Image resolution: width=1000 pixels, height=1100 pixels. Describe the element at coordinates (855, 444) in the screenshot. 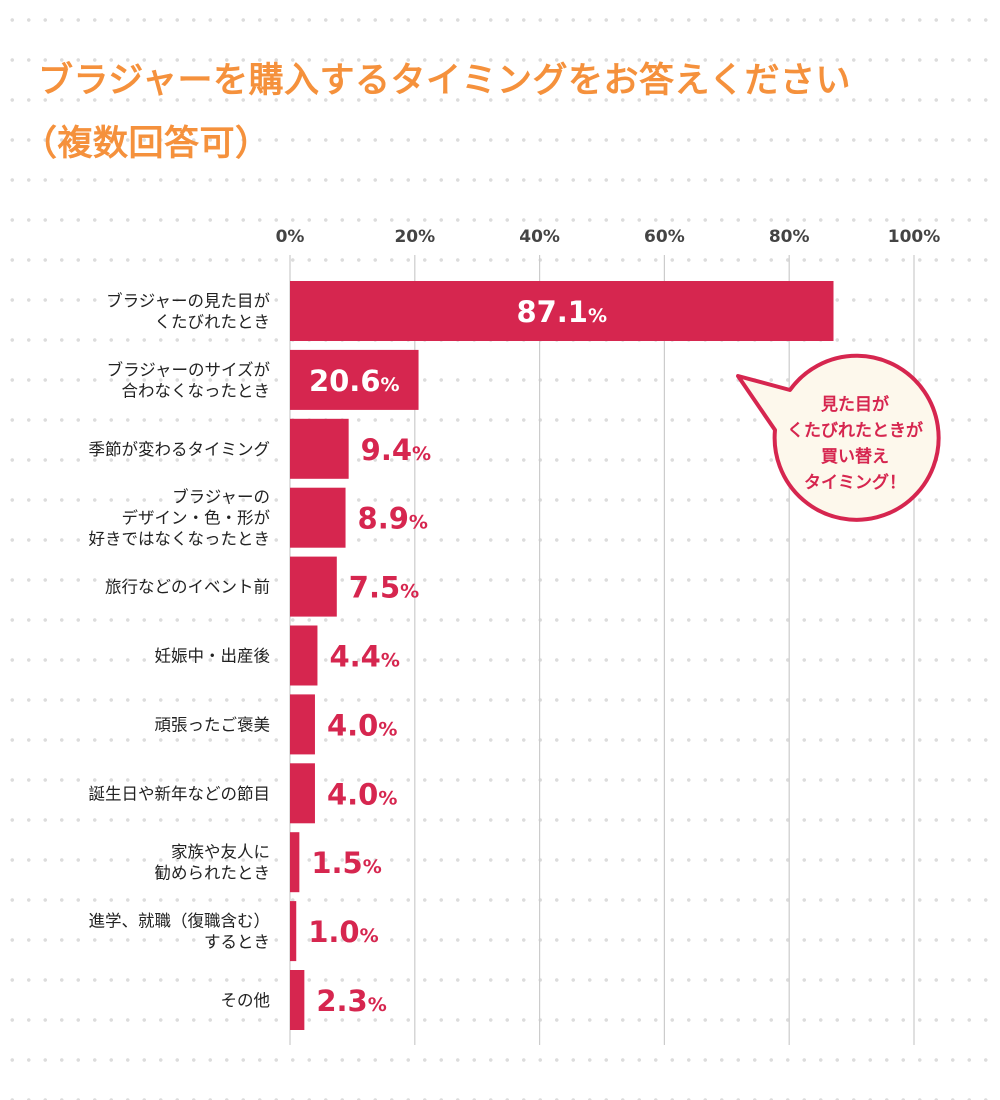

I see `callout-text: 見た目が くたびれたときが 買い替え タイミング！` at that location.